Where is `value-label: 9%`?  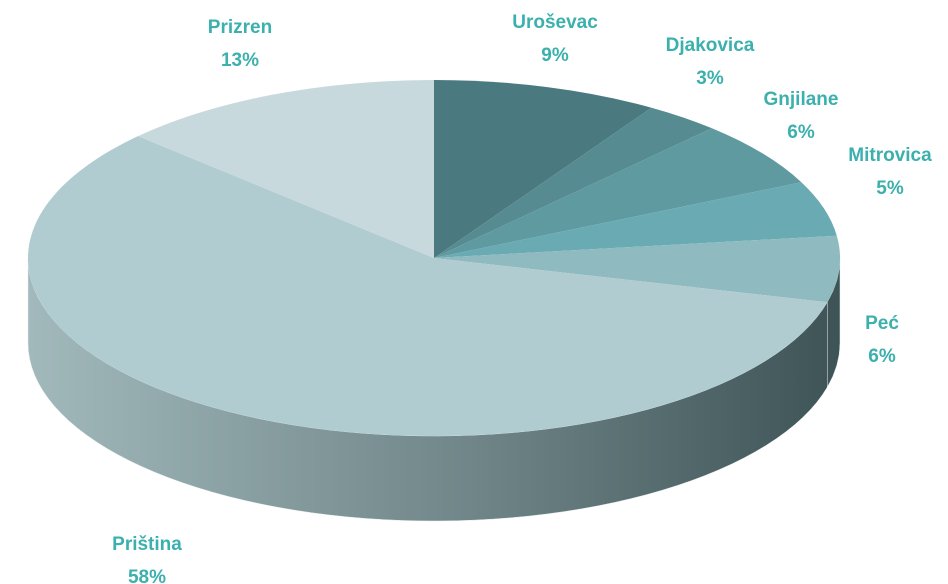
value-label: 9% is located at coordinates (555, 55).